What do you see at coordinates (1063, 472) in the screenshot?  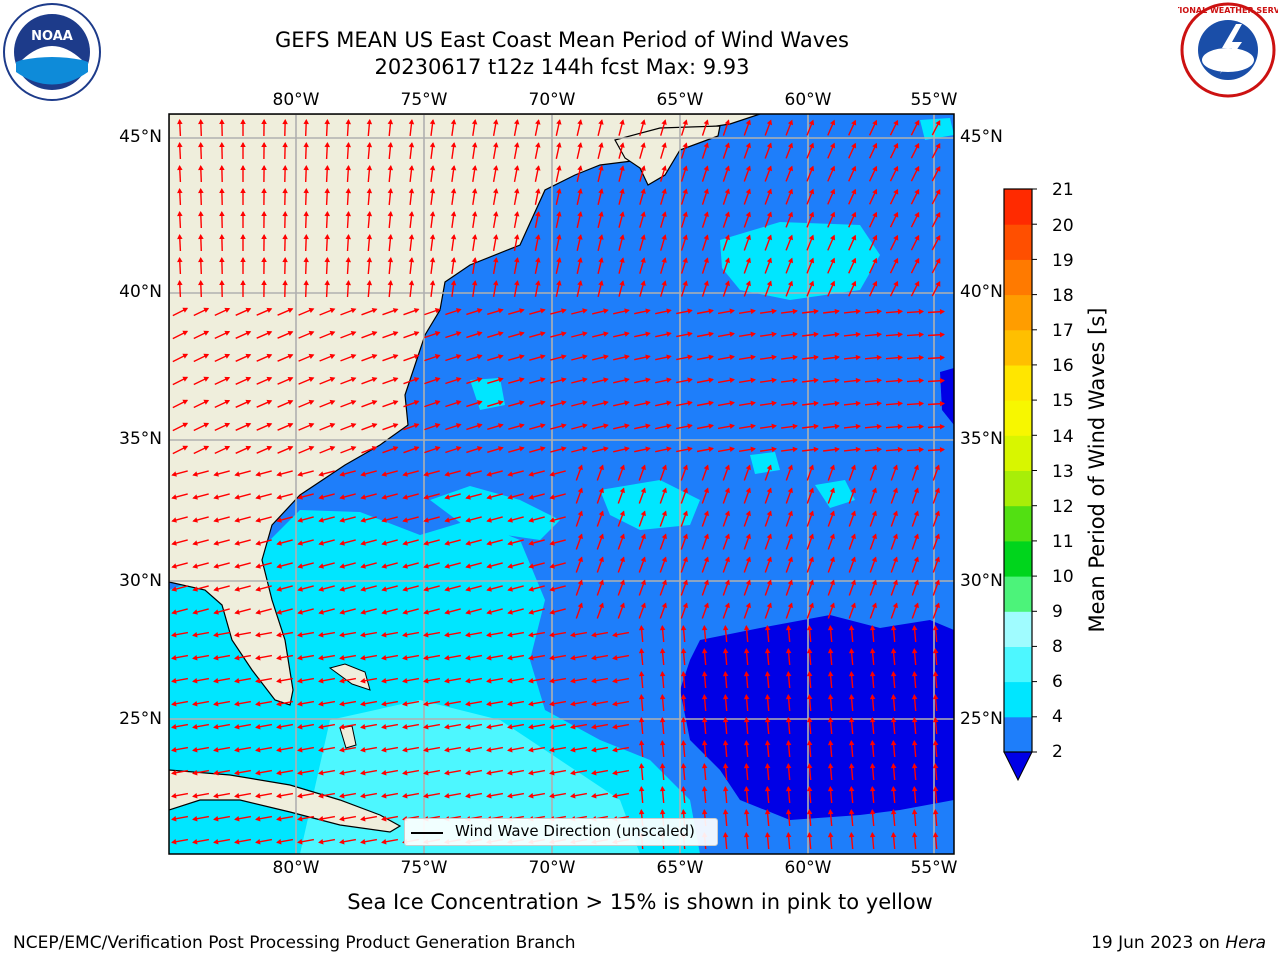 I see `colorbar-tick: 13` at bounding box center [1063, 472].